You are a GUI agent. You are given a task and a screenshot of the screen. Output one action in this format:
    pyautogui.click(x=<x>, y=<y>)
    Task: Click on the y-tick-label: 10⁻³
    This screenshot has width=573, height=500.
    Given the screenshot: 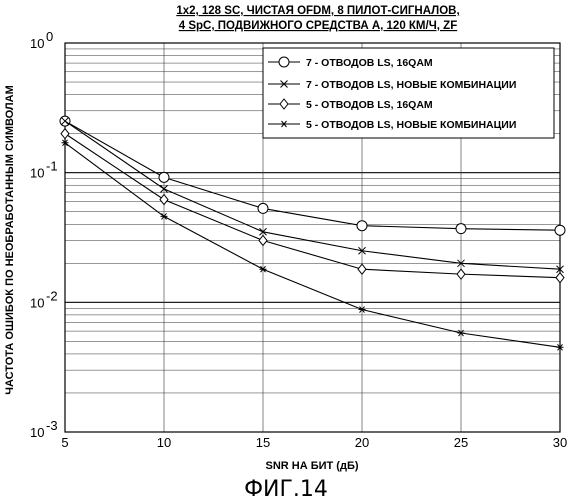 What is the action you would take?
    pyautogui.click(x=44, y=429)
    